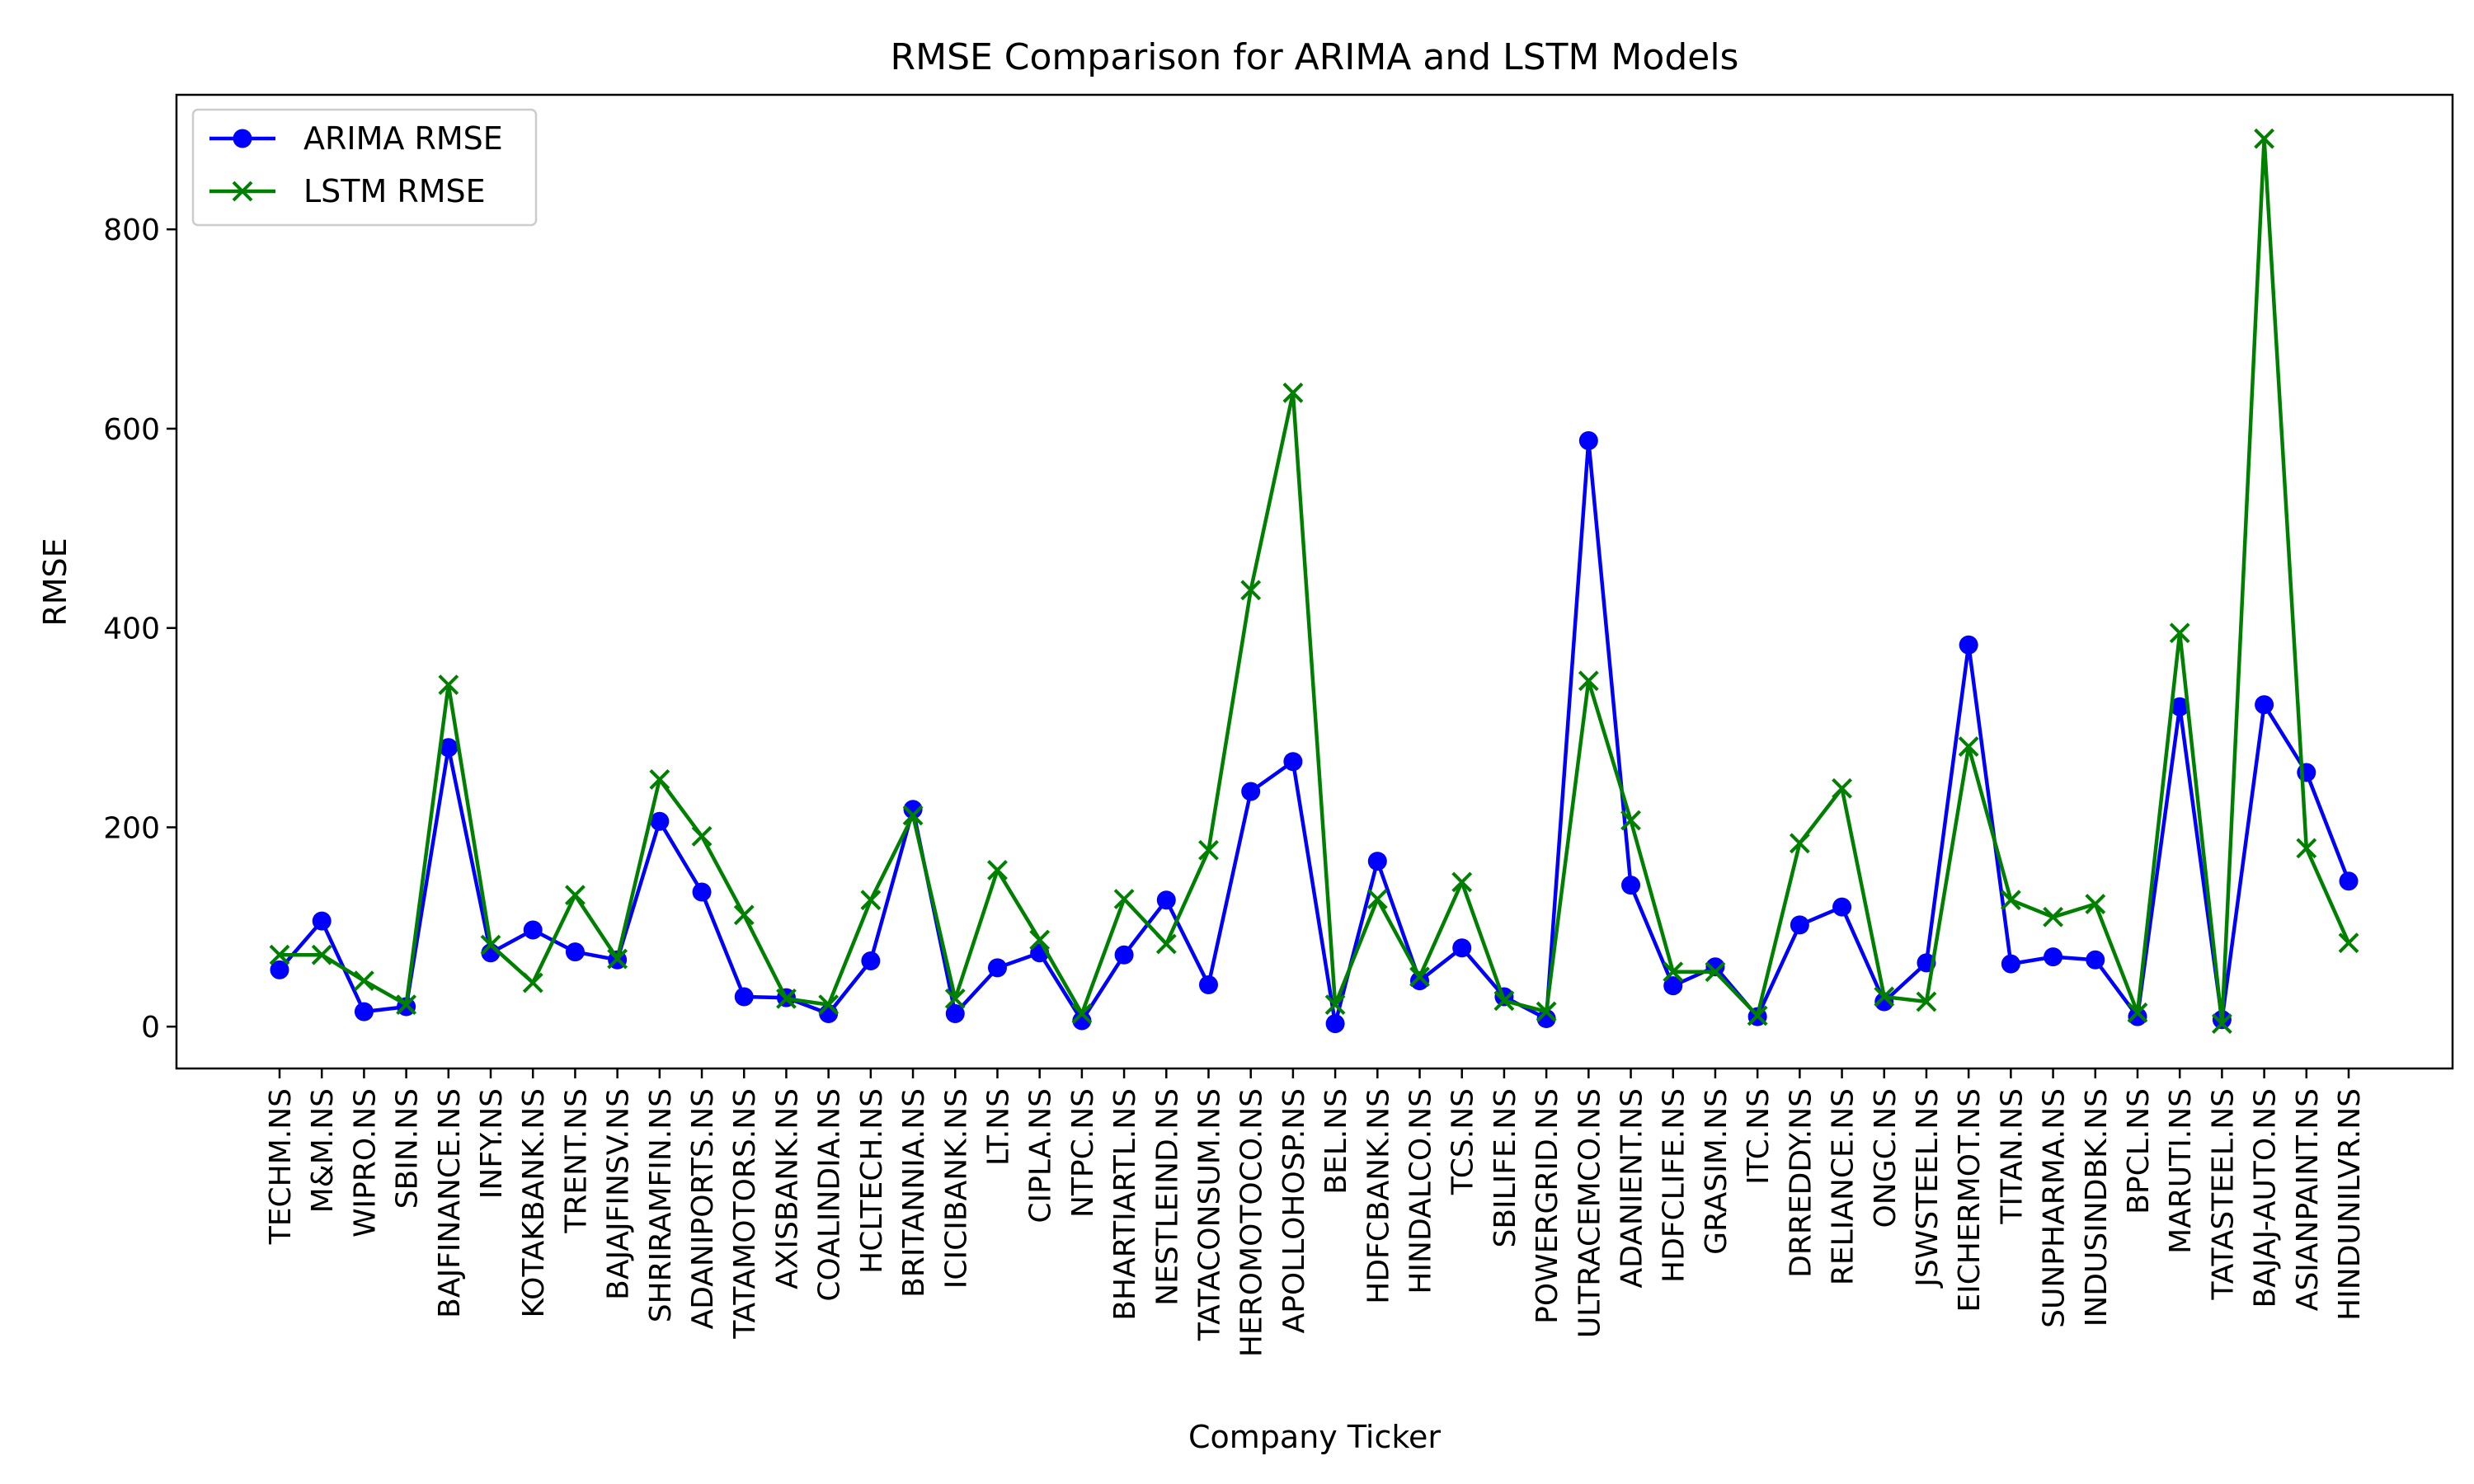 This screenshot has width=2474, height=1484. Describe the element at coordinates (1505, 1168) in the screenshot. I see `x-tick-label: SBILIFE.NS` at that location.